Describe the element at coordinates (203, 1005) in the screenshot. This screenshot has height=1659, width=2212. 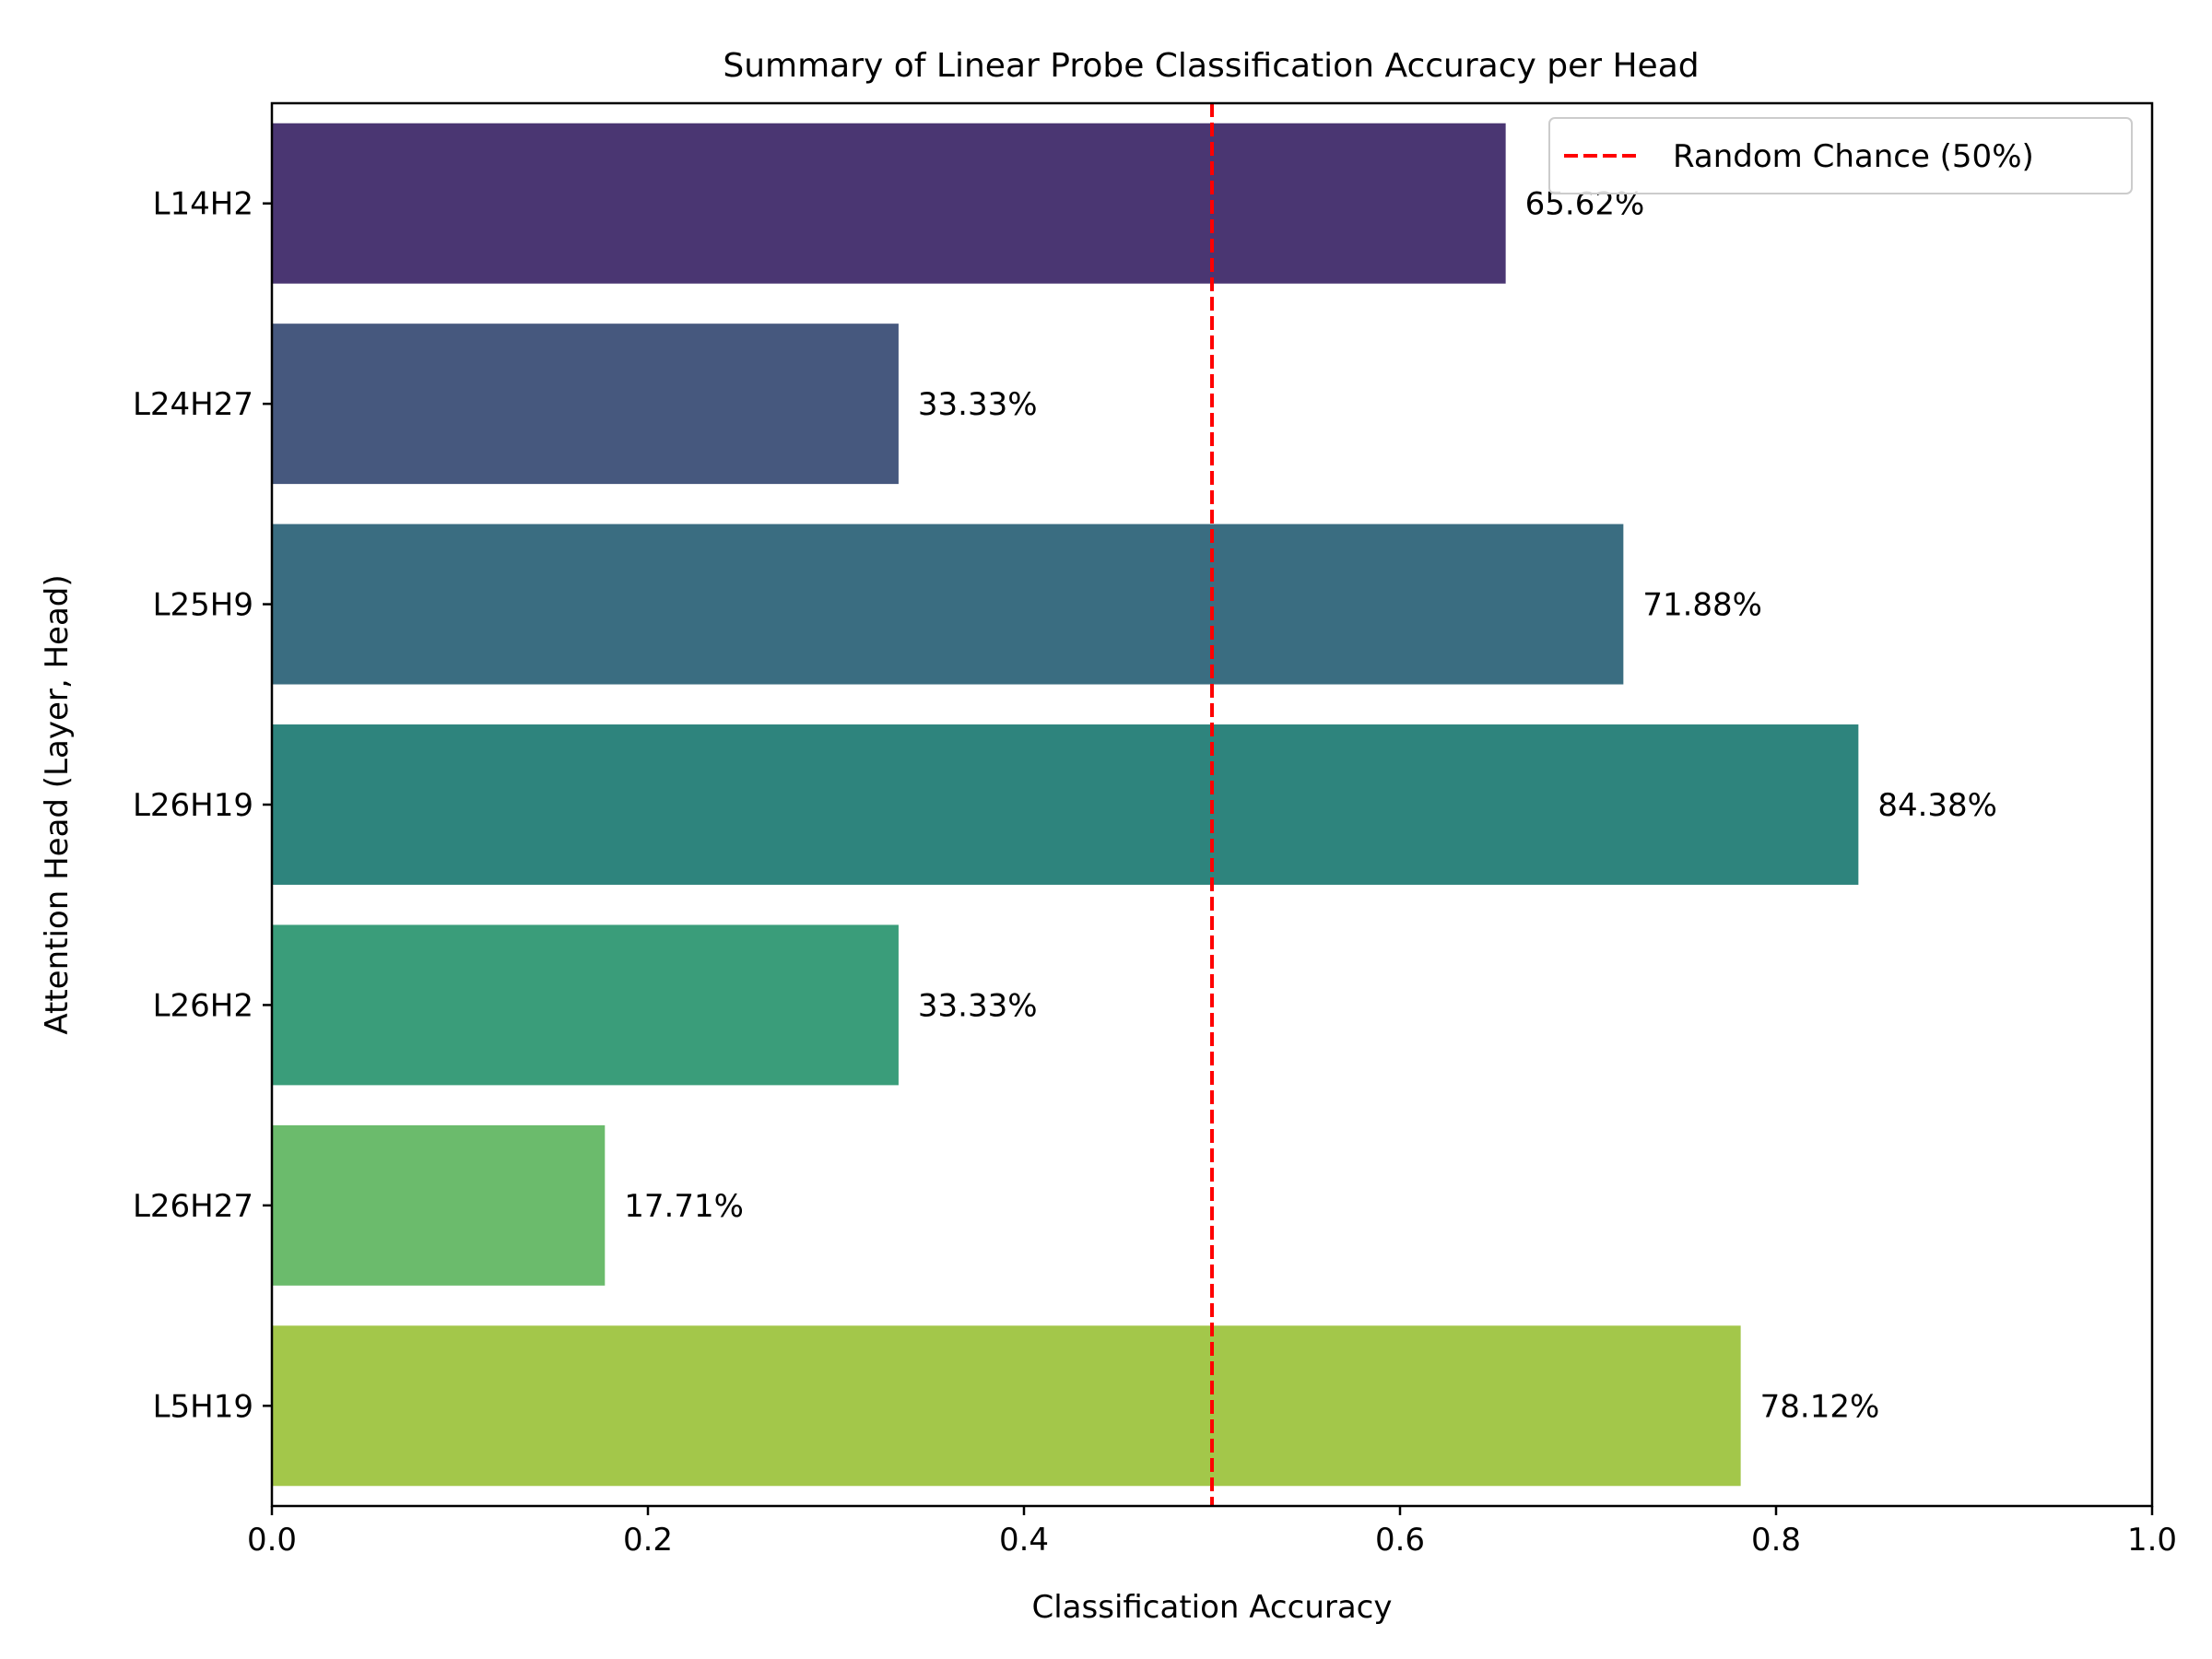
I see `y-tick-label-L26H2: L26H2` at that location.